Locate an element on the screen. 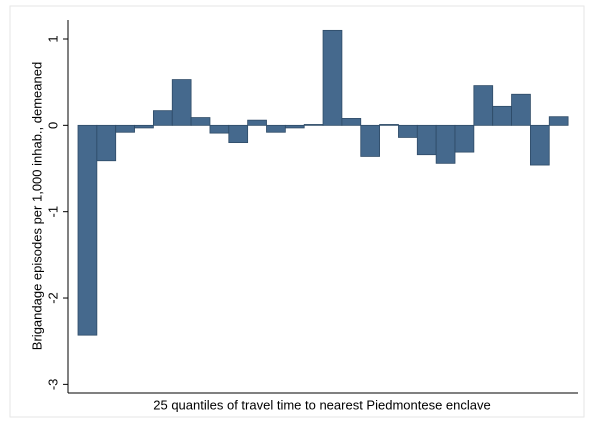  y-tick-label: 0 is located at coordinates (52, 125).